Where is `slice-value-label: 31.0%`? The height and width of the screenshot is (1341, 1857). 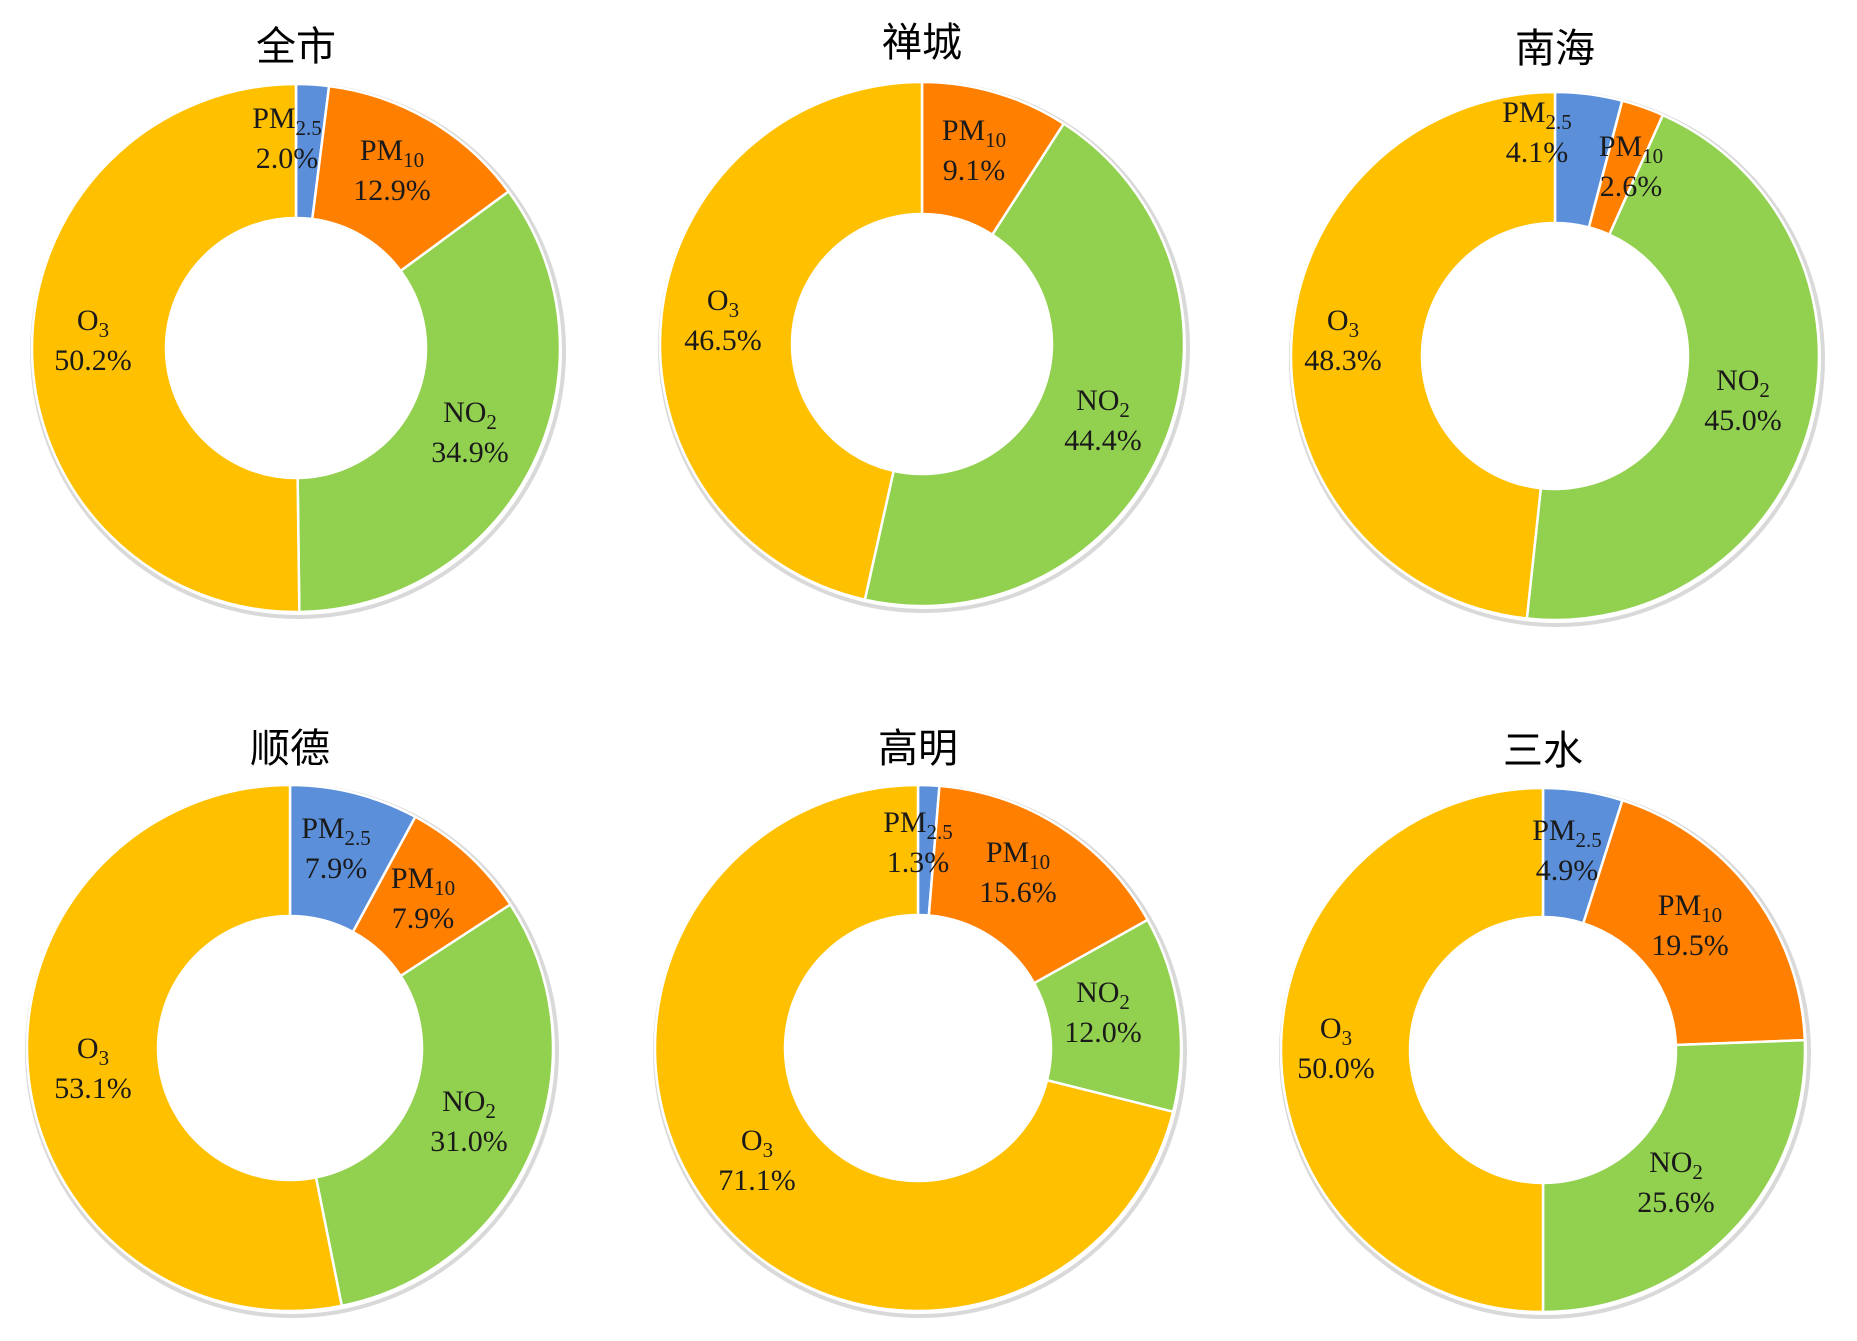 slice-value-label: 31.0% is located at coordinates (469, 1141).